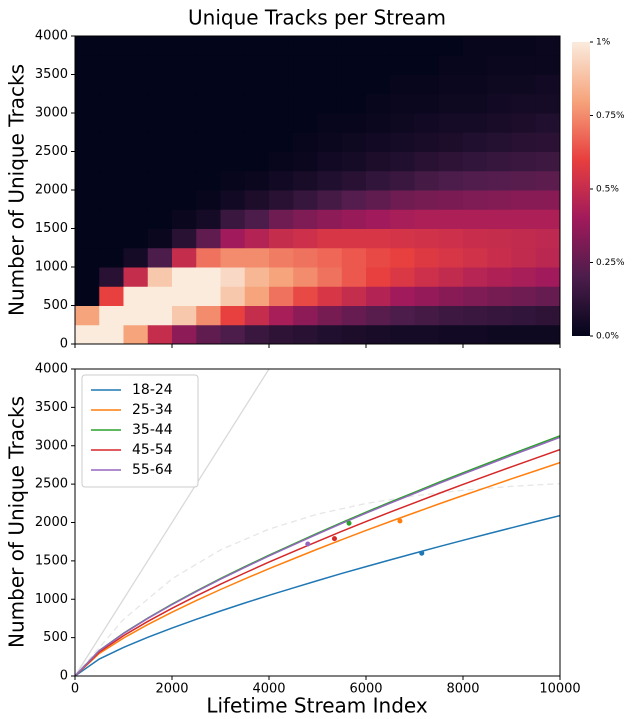 The image size is (632, 719). I want to click on x-tick-label: 0, so click(75, 689).